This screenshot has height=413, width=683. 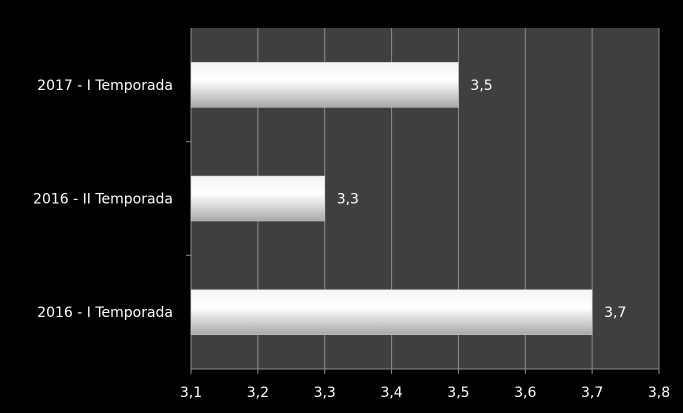 I want to click on x-tick-label: 3,3, so click(x=325, y=393).